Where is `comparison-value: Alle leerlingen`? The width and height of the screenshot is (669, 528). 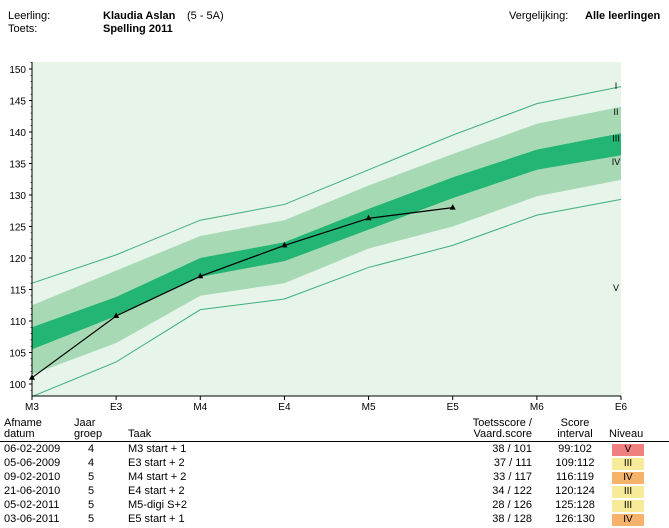 comparison-value: Alle leerlingen is located at coordinates (623, 16).